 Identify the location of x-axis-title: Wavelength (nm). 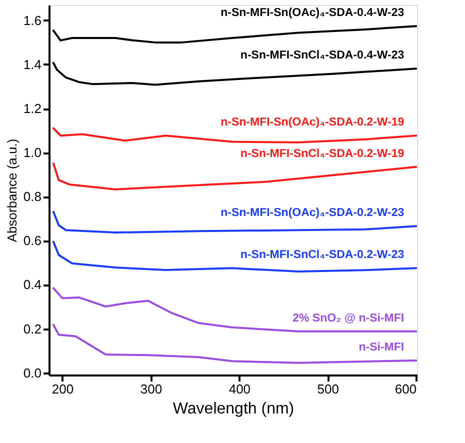
(233, 409).